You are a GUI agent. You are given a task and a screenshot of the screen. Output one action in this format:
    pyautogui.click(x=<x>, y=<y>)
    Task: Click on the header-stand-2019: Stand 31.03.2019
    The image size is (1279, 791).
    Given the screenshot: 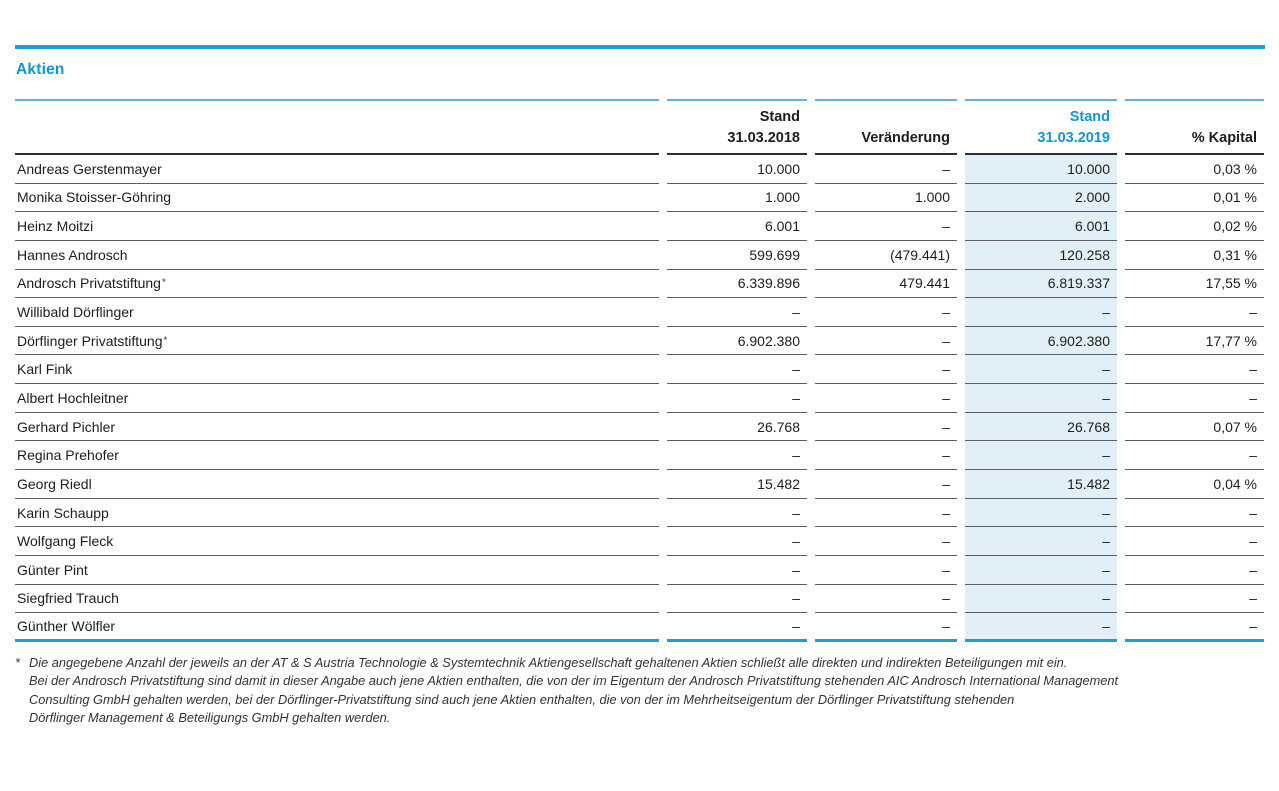 What is the action you would take?
    pyautogui.click(x=1041, y=126)
    